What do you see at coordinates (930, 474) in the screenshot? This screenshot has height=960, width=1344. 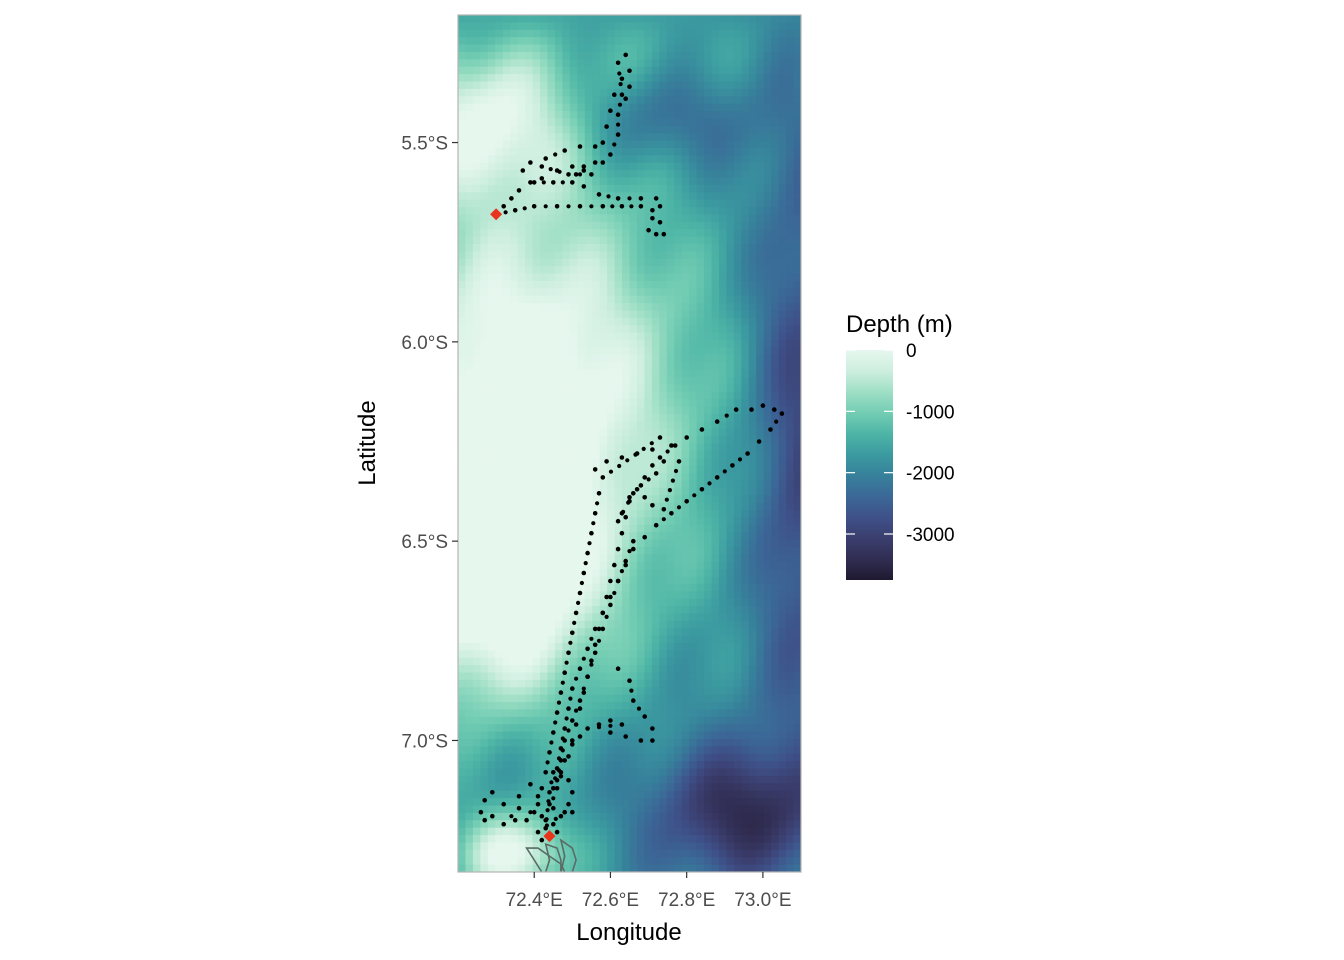 I see `legend-break-label: -2000` at bounding box center [930, 474].